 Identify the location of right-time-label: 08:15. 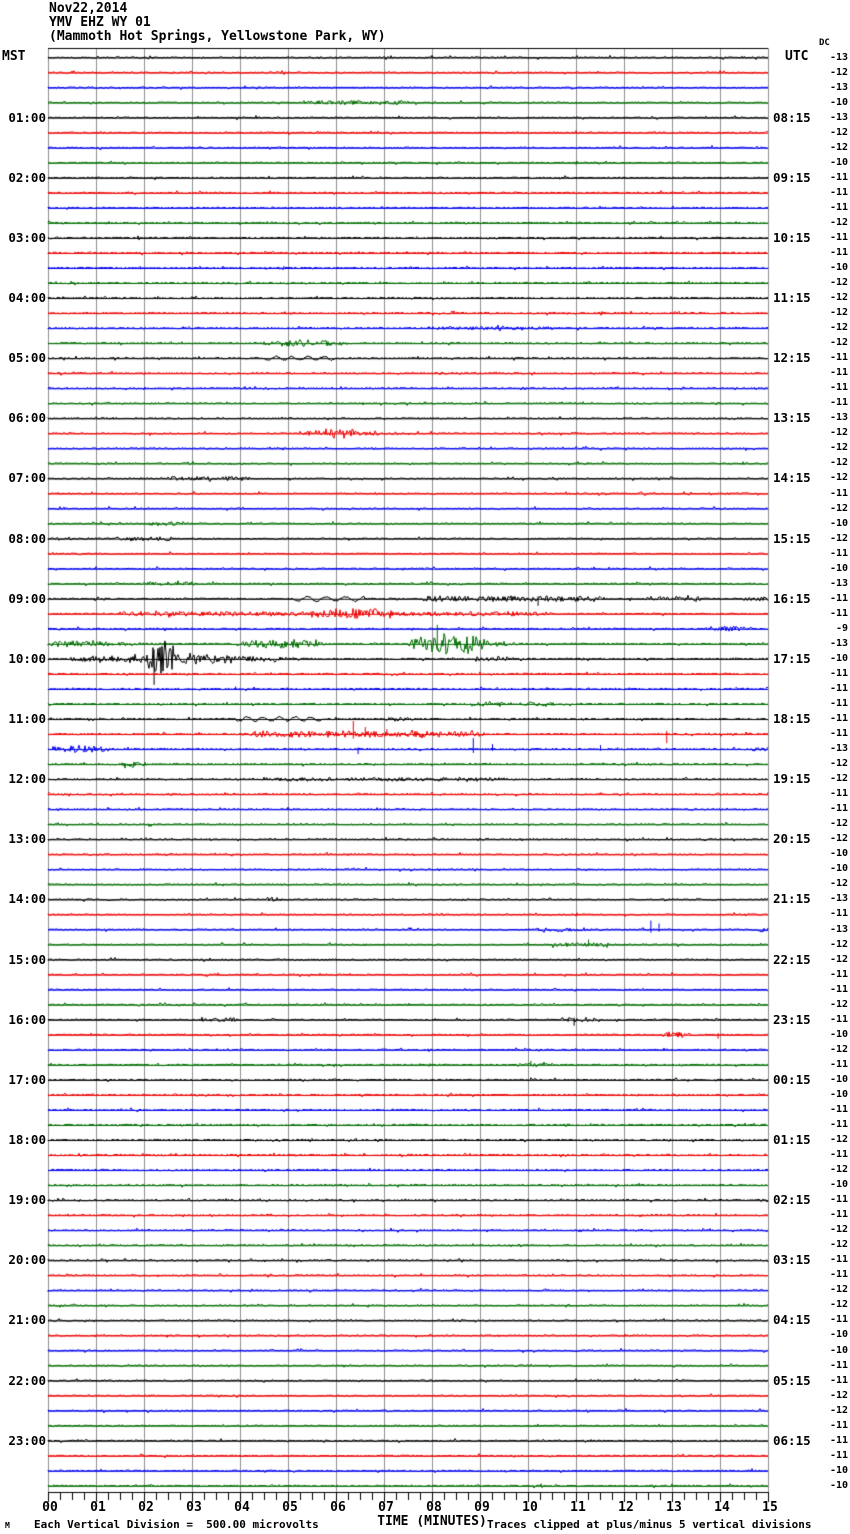
(792, 117).